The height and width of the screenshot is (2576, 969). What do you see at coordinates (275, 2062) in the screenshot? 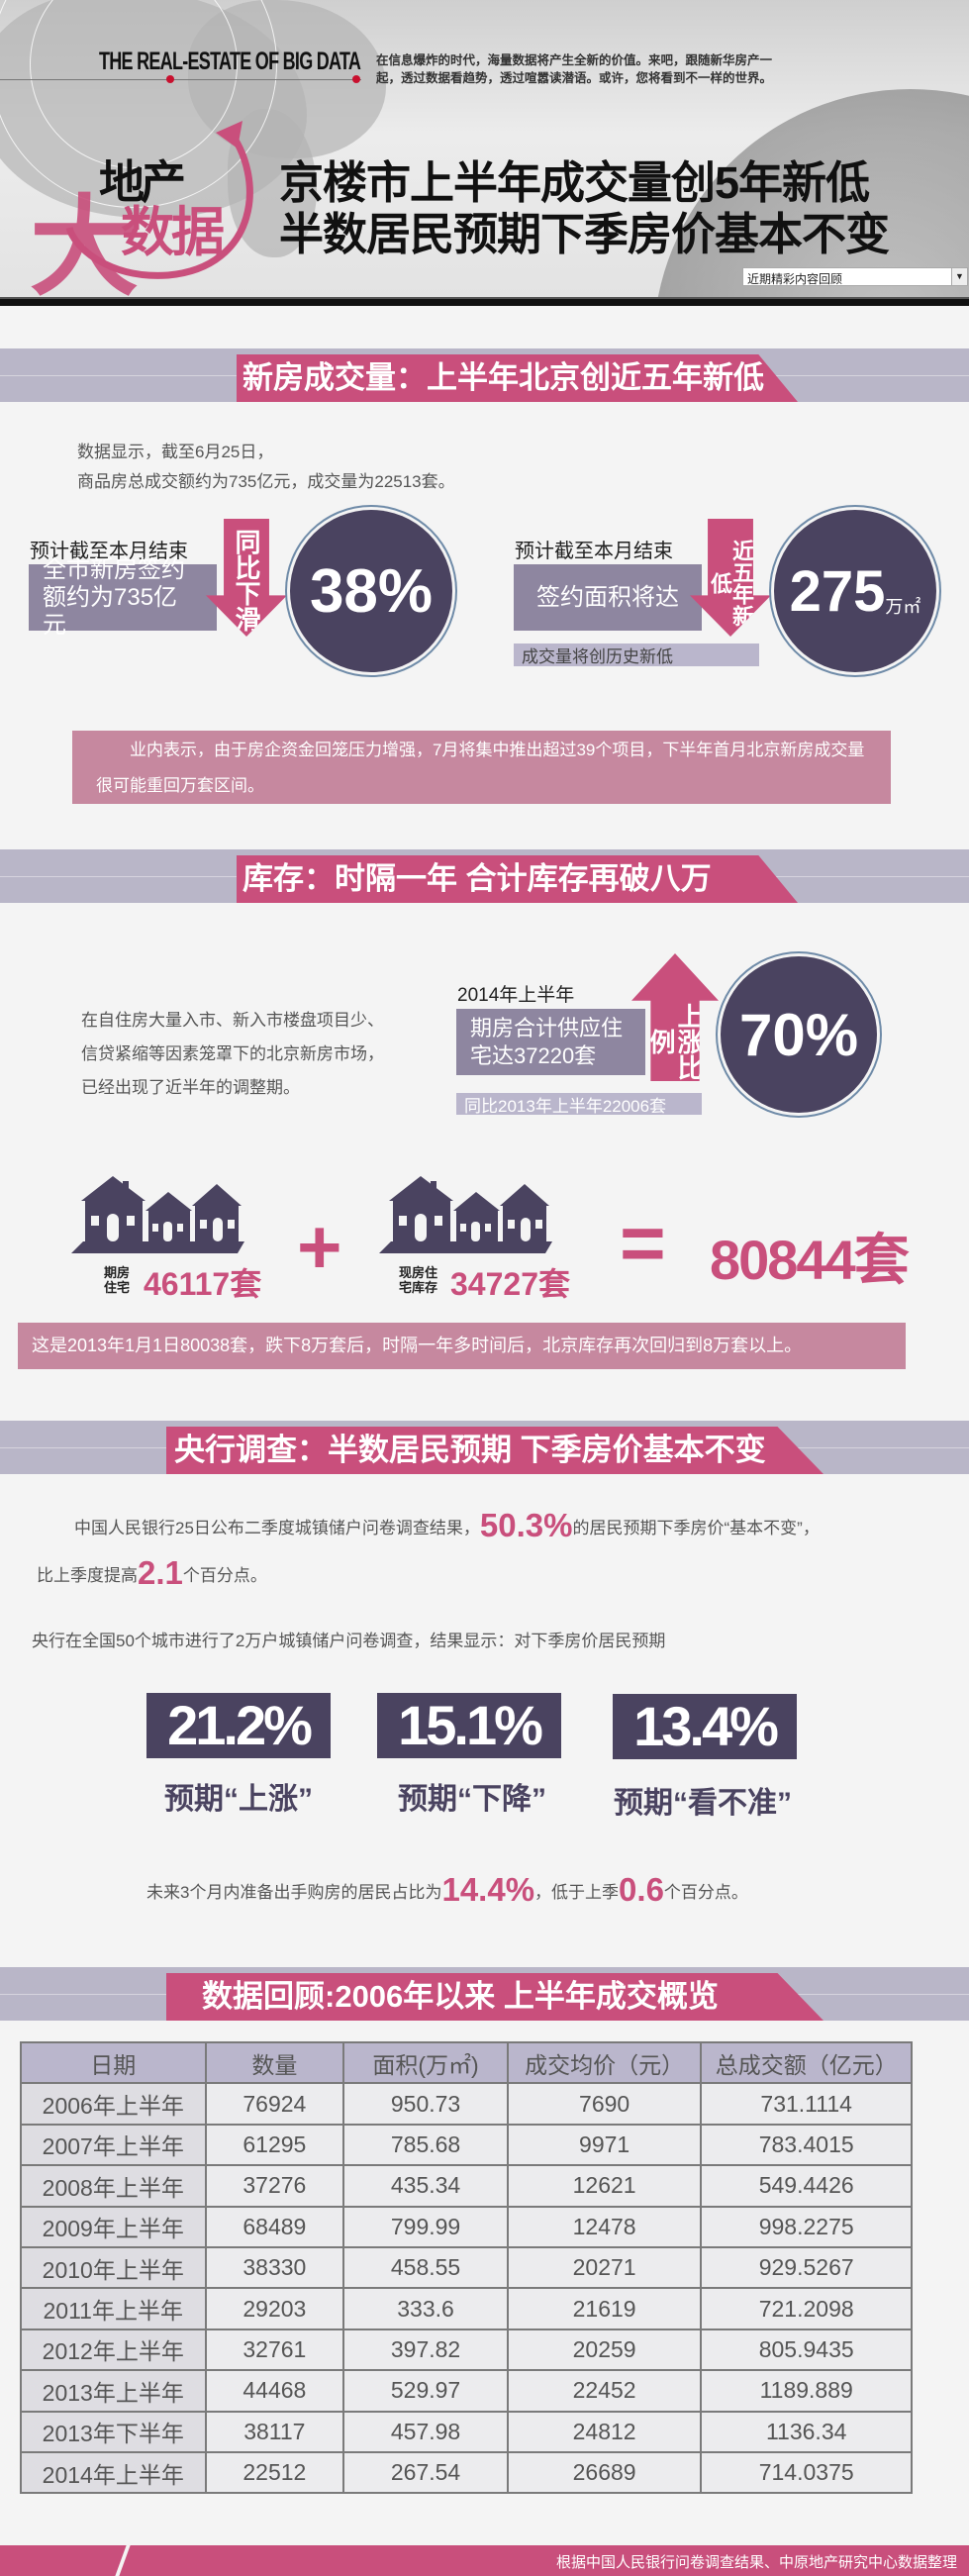
I see `column-header: 数量` at bounding box center [275, 2062].